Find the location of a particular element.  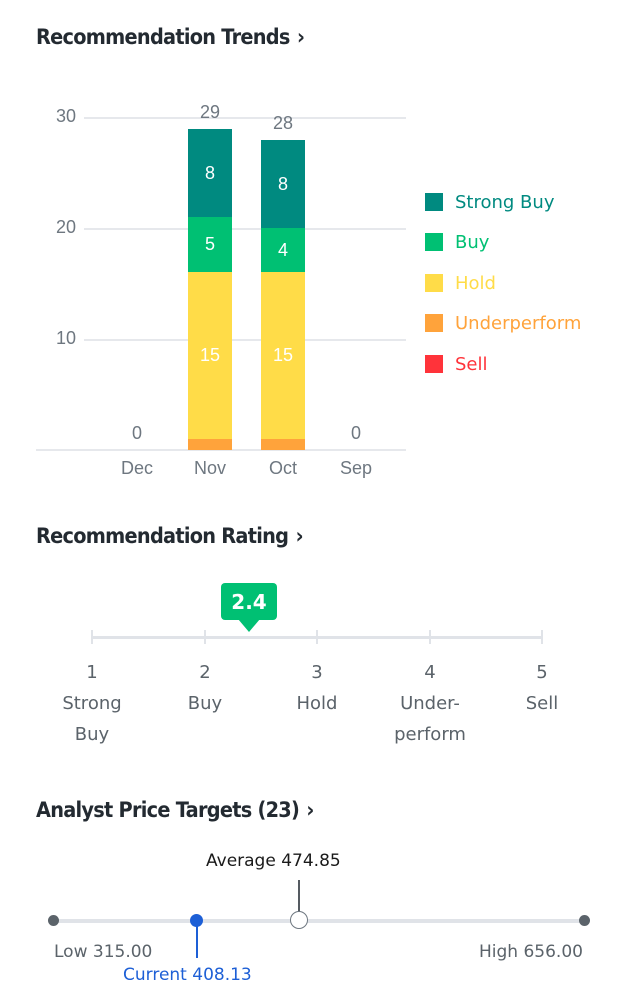

rating-text: perform is located at coordinates (430, 734).